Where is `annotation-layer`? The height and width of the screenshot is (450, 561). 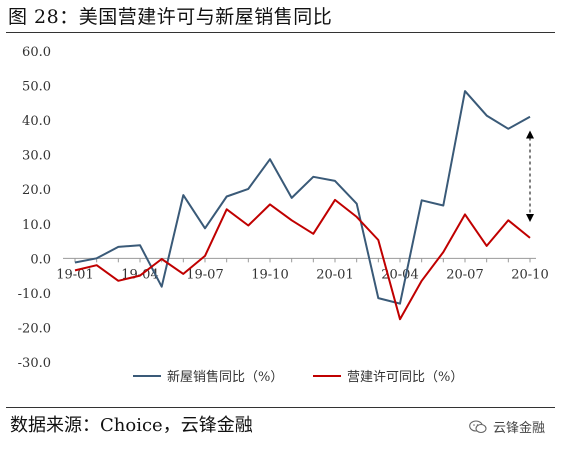
annotation-layer is located at coordinates (530, 176).